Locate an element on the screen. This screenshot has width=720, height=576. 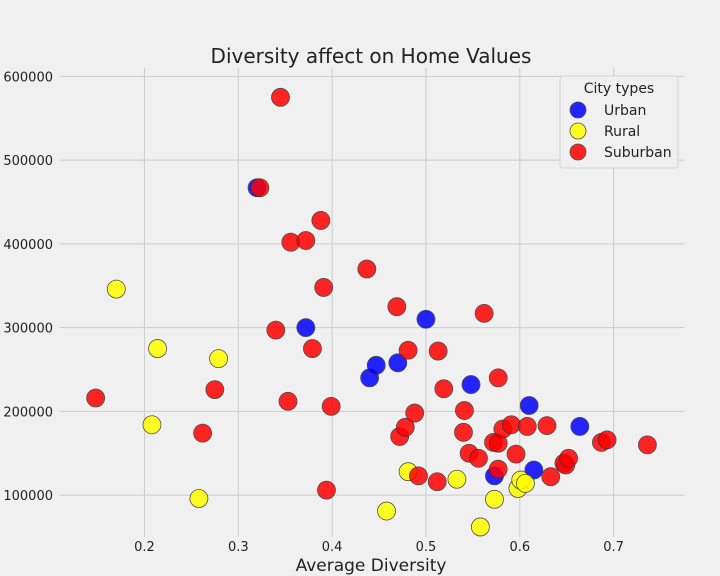
legend-label-rural: Rural is located at coordinates (622, 132).